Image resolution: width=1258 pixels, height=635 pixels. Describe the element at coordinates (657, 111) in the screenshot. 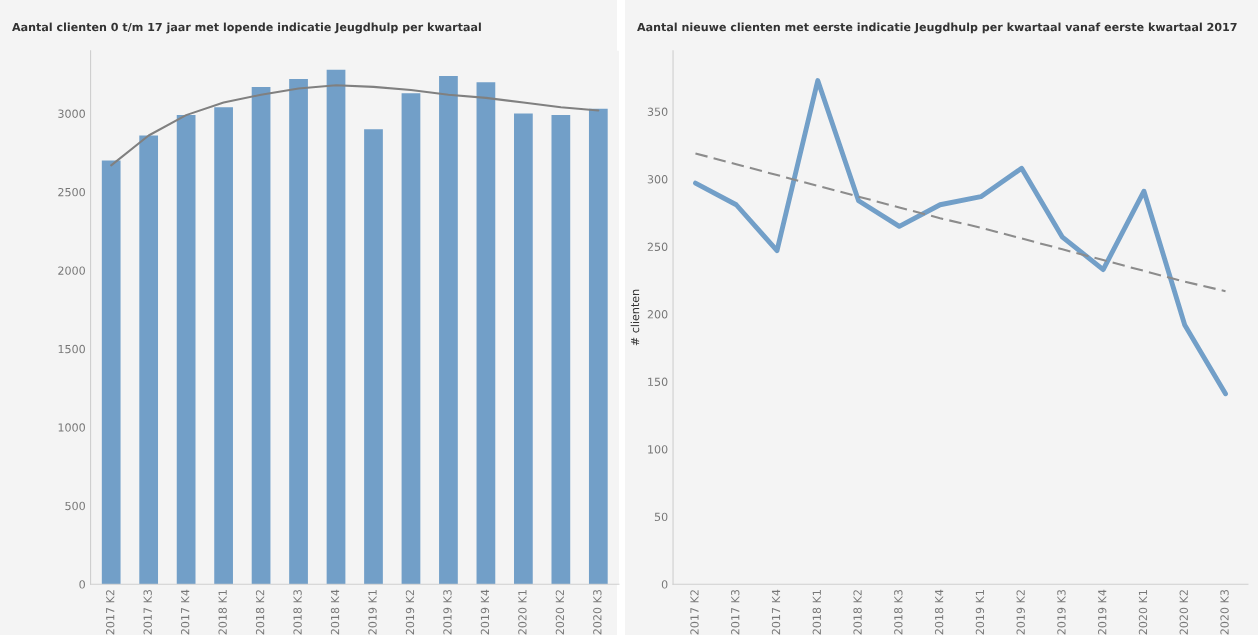

I see `y-tick-label: 350` at that location.